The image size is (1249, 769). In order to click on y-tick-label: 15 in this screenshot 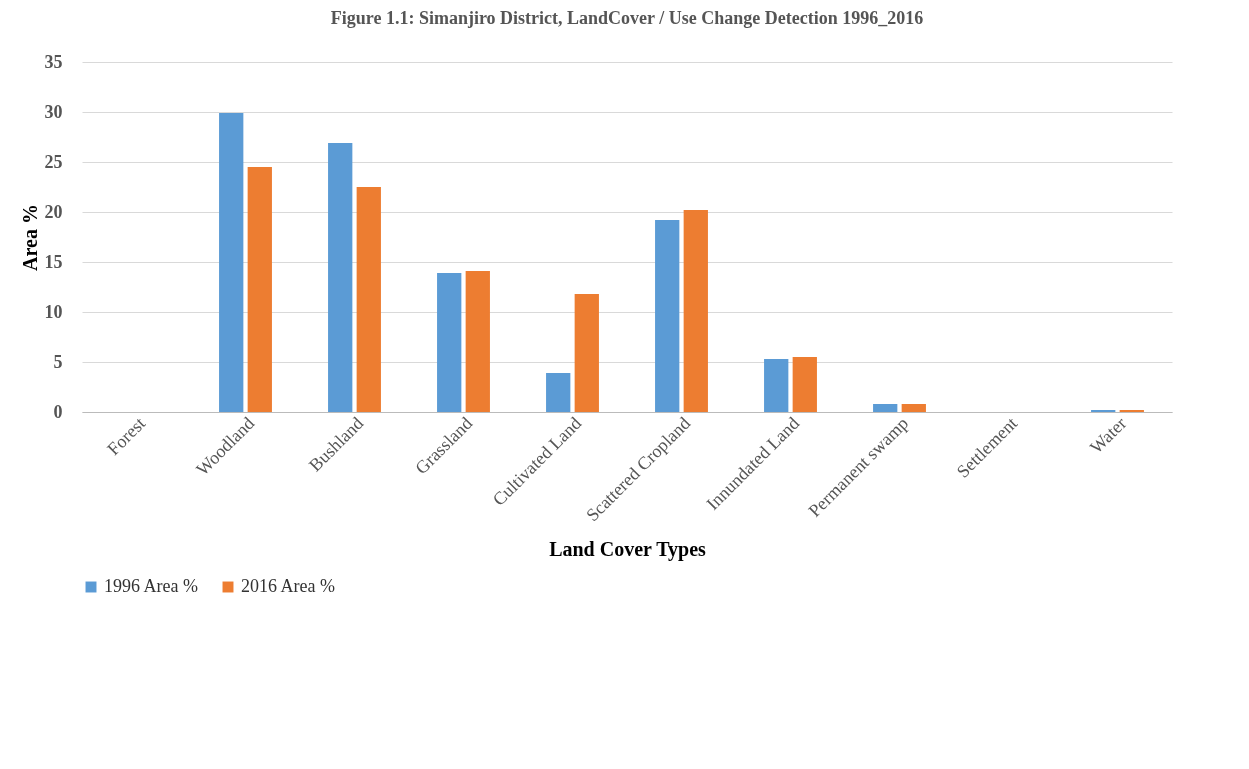, I will do `click(53, 261)`.